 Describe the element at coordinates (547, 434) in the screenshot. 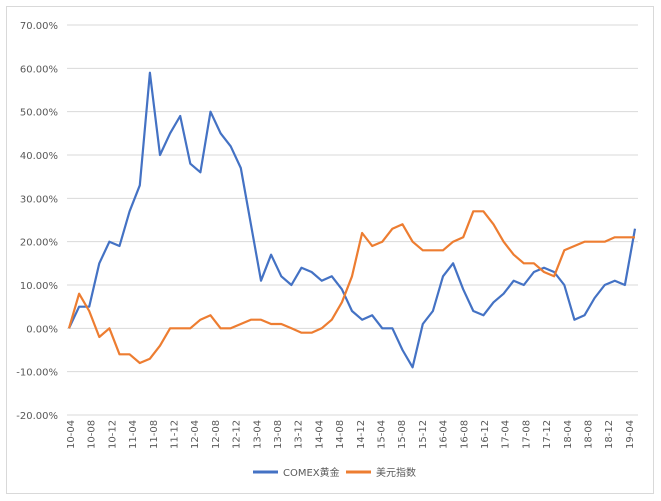

I see `x-tick-label: 17-12` at that location.